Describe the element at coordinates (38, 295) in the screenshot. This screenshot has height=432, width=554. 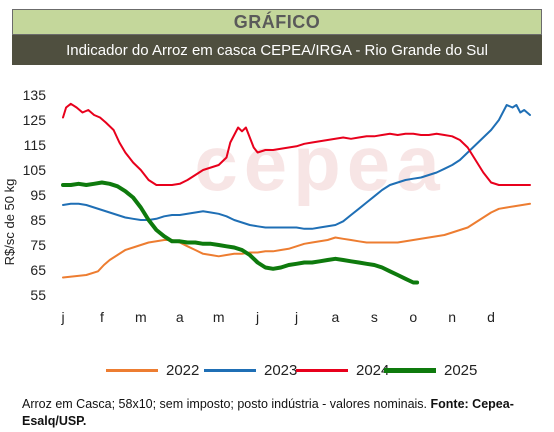
I see `y-tick-label: 55` at that location.